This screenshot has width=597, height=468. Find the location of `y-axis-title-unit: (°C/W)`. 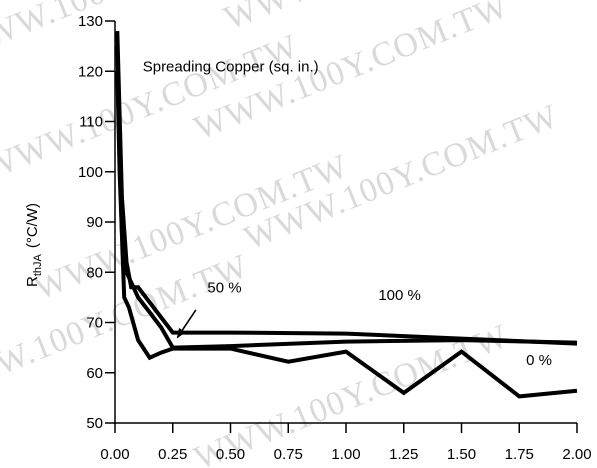

y-axis-title-unit: (°C/W) is located at coordinates (32, 225).